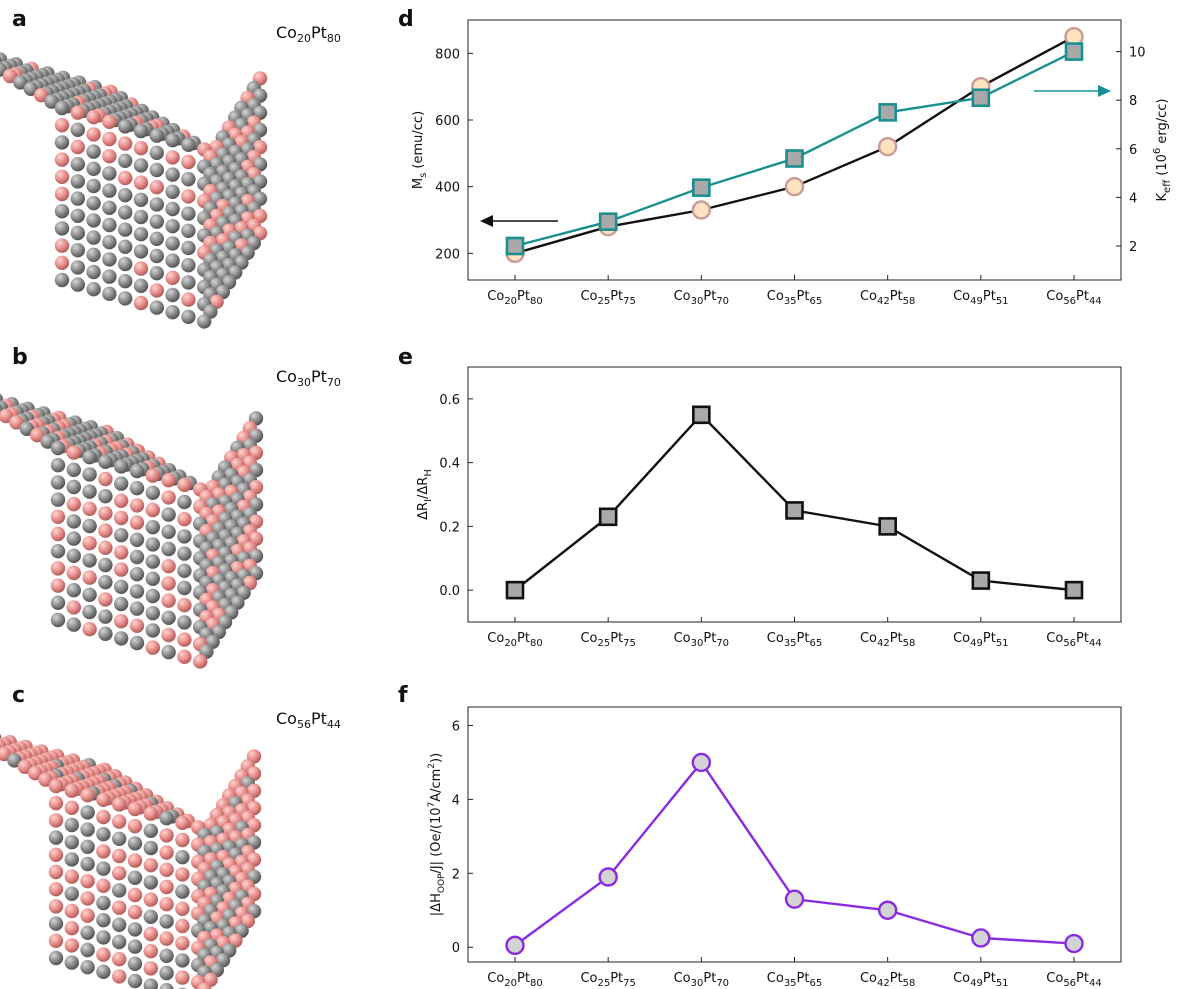 The width and height of the screenshot is (1179, 989). What do you see at coordinates (447, 121) in the screenshot?
I see `y-tick-label: 600` at bounding box center [447, 121].